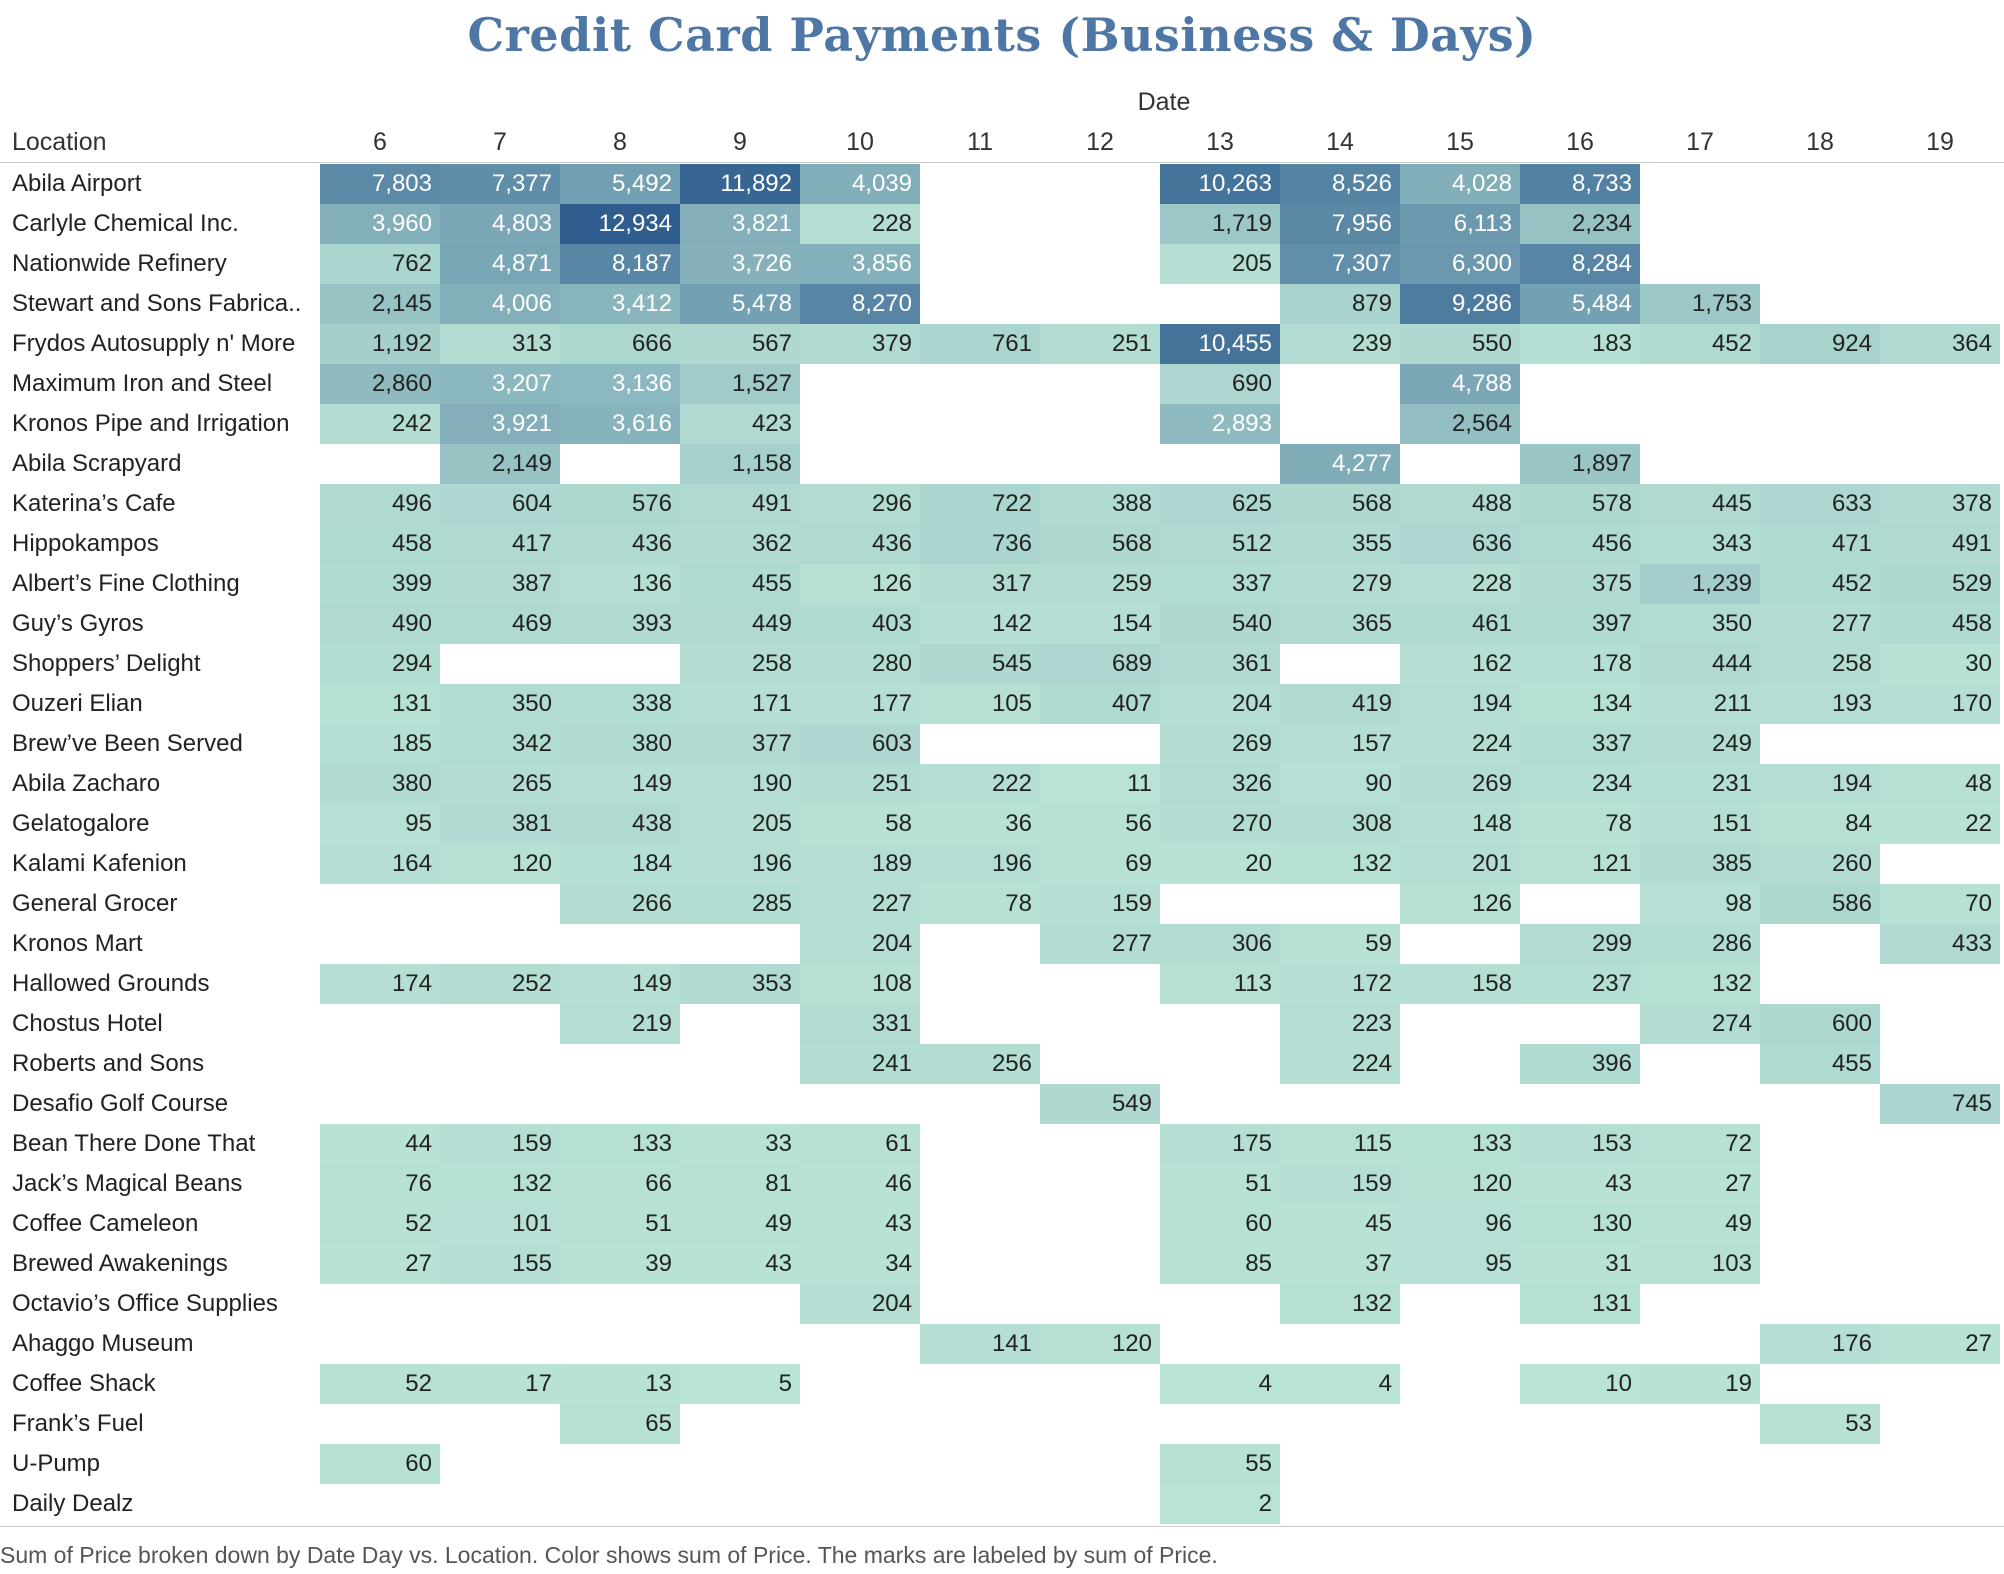 This screenshot has width=2004, height=1574. I want to click on heatmap-cell: 1,719, so click(1220, 224).